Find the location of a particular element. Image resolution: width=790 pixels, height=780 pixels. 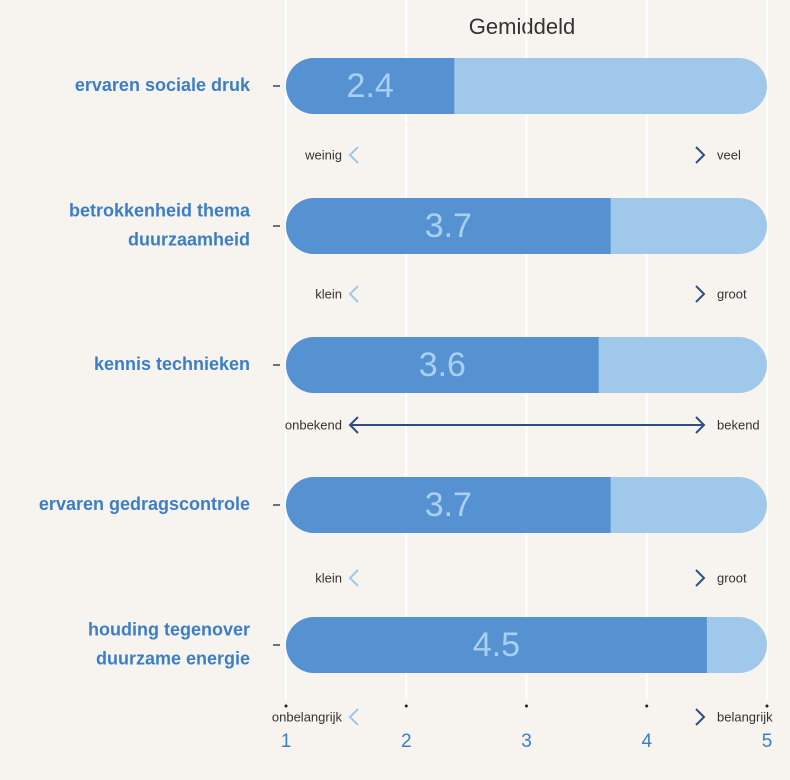

scale-high-label: belangrijk is located at coordinates (745, 716).